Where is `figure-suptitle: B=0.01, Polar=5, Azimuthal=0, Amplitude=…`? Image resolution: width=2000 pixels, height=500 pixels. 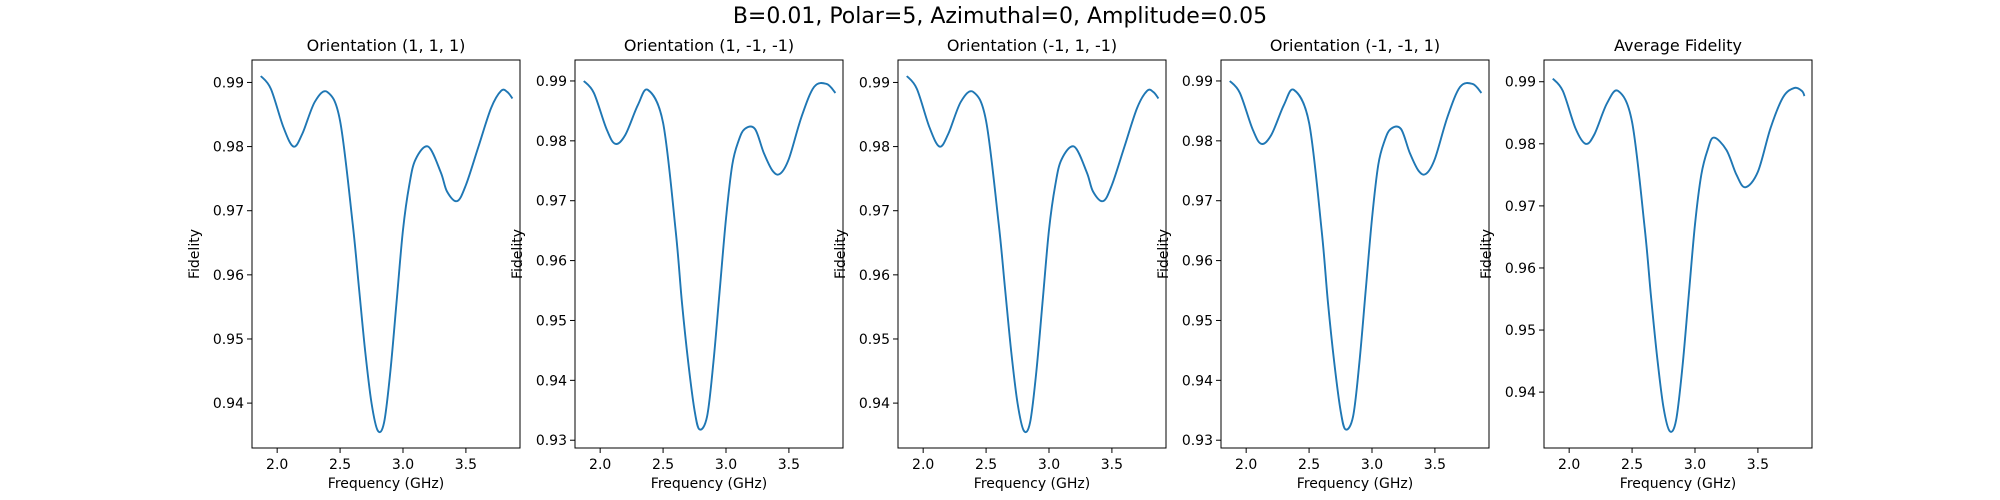
figure-suptitle: B=0.01, Polar=5, Azimuthal=0, Amplitude=… is located at coordinates (1000, 16).